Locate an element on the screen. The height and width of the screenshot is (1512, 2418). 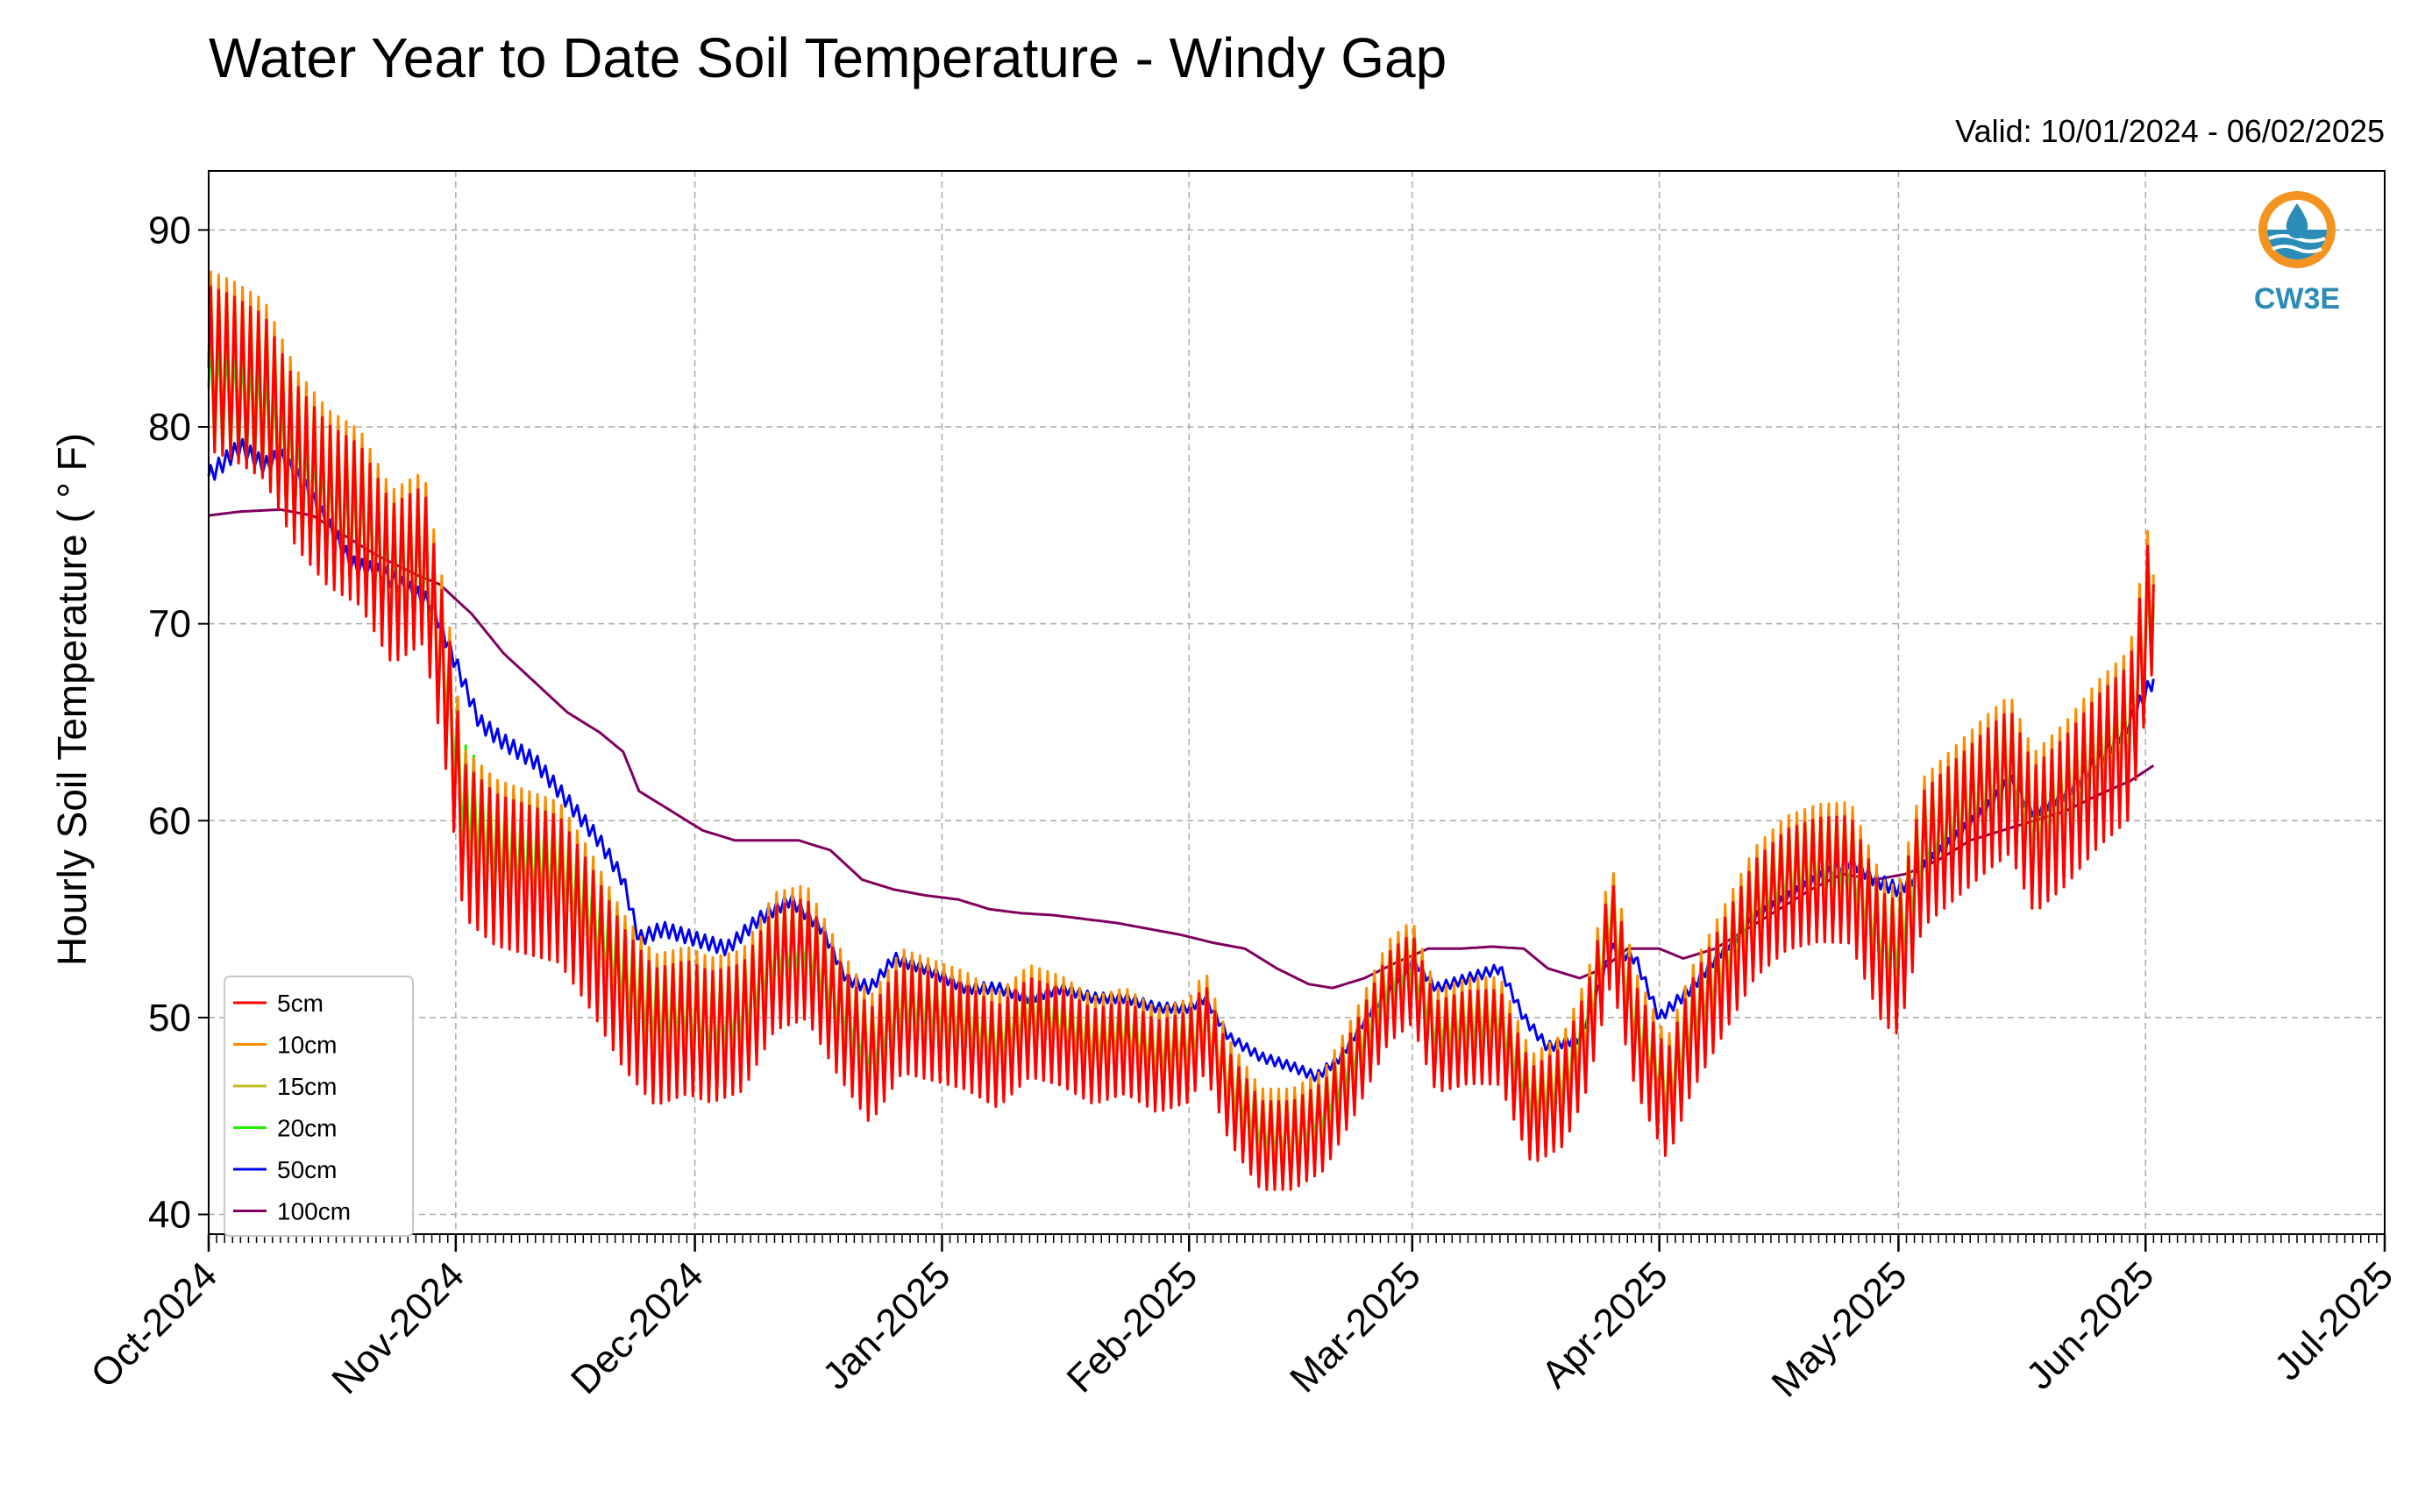
y-tick-label: 40 is located at coordinates (169, 1215).